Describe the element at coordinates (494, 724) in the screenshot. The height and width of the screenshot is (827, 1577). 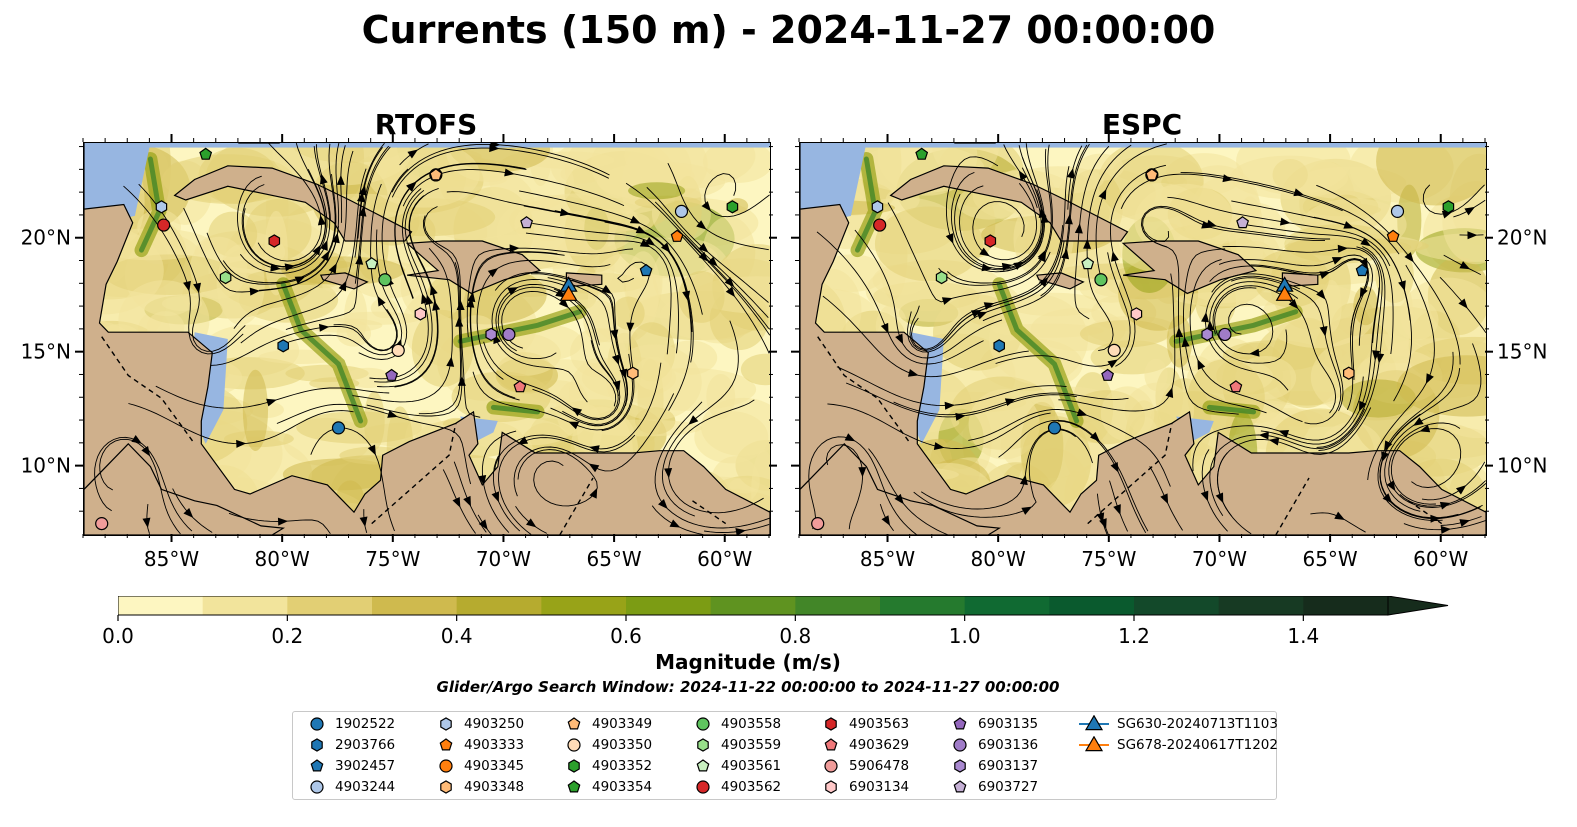
I see `legend-label: 4903250` at that location.